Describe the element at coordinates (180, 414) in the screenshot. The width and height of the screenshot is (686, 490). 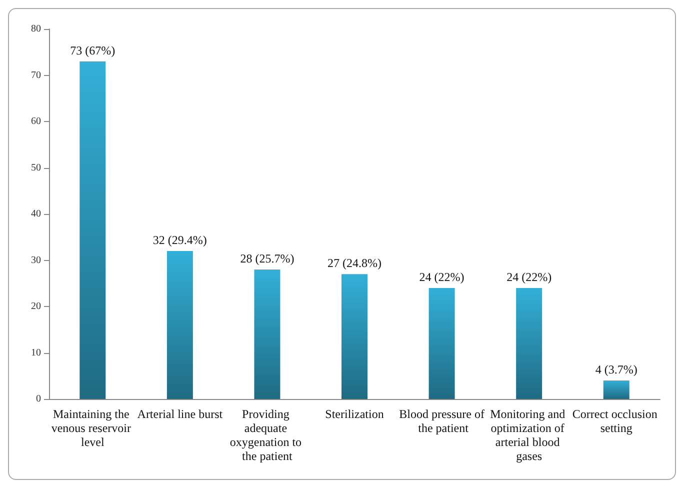
I see `x-tick-label: Arterial line burst` at that location.